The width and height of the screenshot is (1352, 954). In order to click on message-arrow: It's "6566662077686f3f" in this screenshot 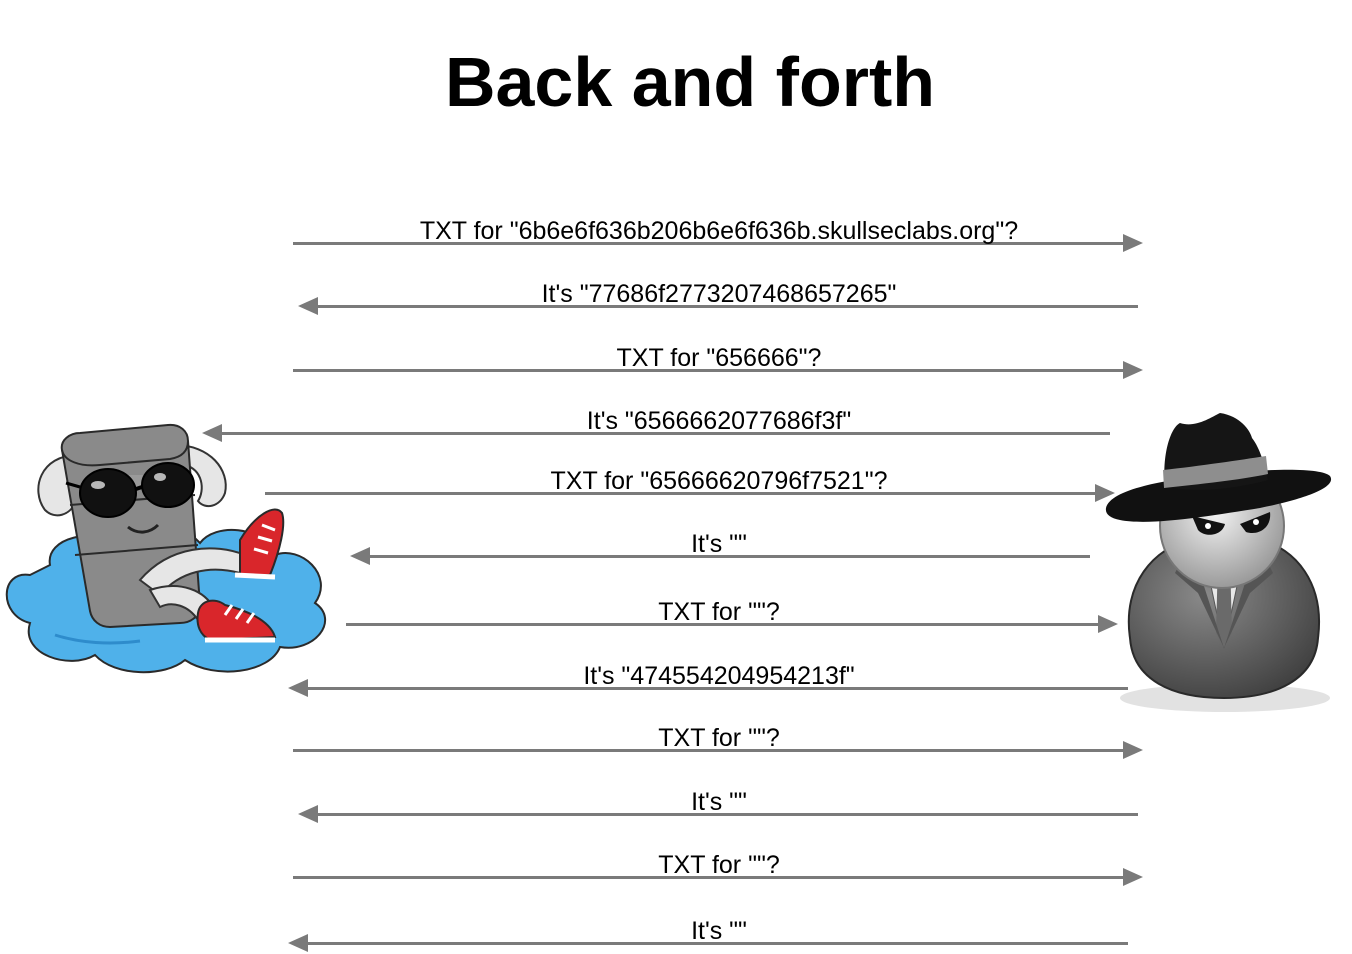, I will do `click(656, 425)`.